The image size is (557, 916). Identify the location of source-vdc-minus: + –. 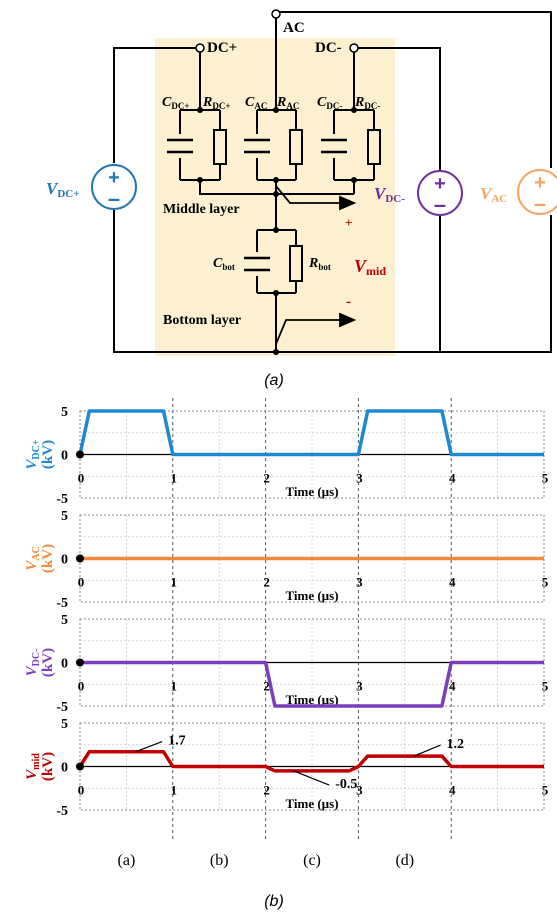
(440, 193).